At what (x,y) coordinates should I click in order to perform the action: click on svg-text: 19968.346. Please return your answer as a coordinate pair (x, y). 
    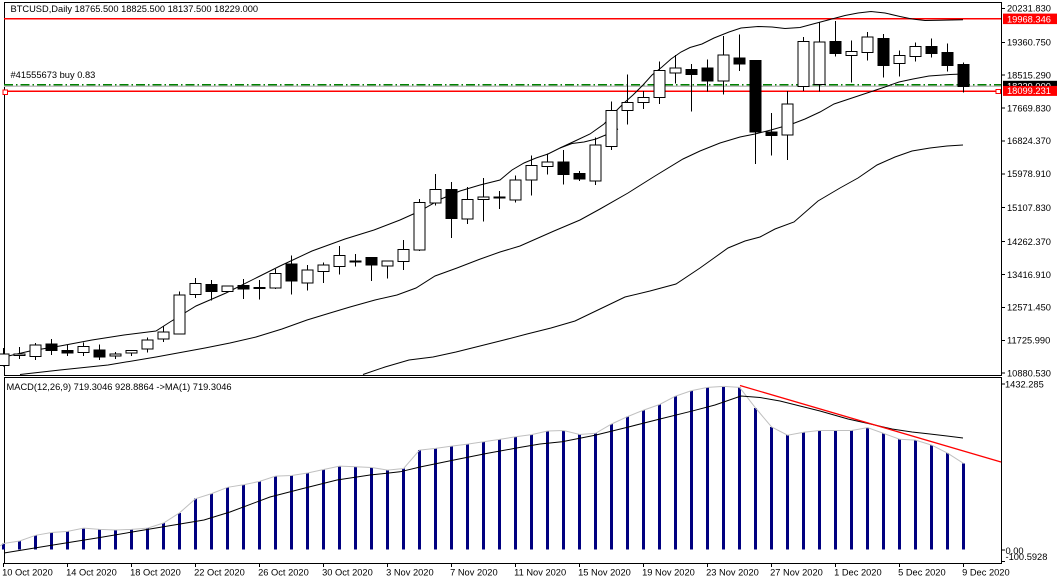
    Looking at the image, I should click on (1029, 19).